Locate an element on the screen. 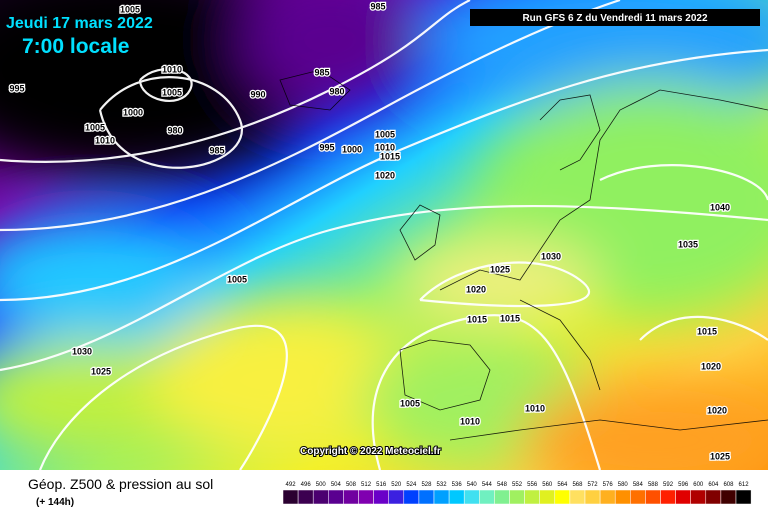 This screenshot has height=517, width=768. copyright: Copyright © 2022 Meteociel.fr is located at coordinates (370, 451).